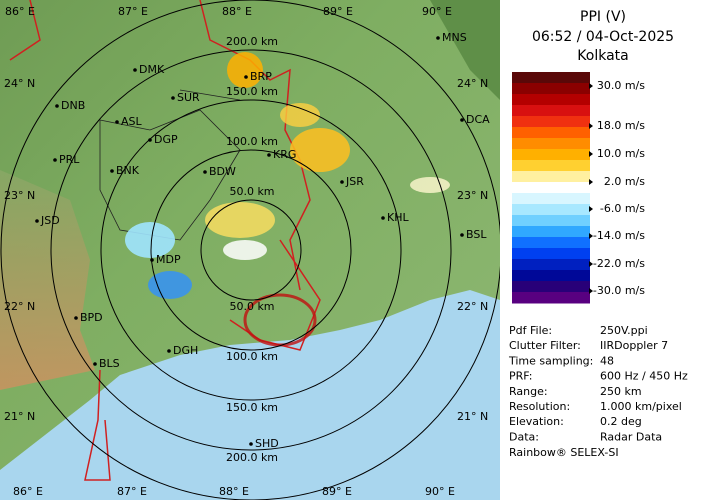  Describe the element at coordinates (603, 17) in the screenshot. I see `title: PPI (V)` at that location.